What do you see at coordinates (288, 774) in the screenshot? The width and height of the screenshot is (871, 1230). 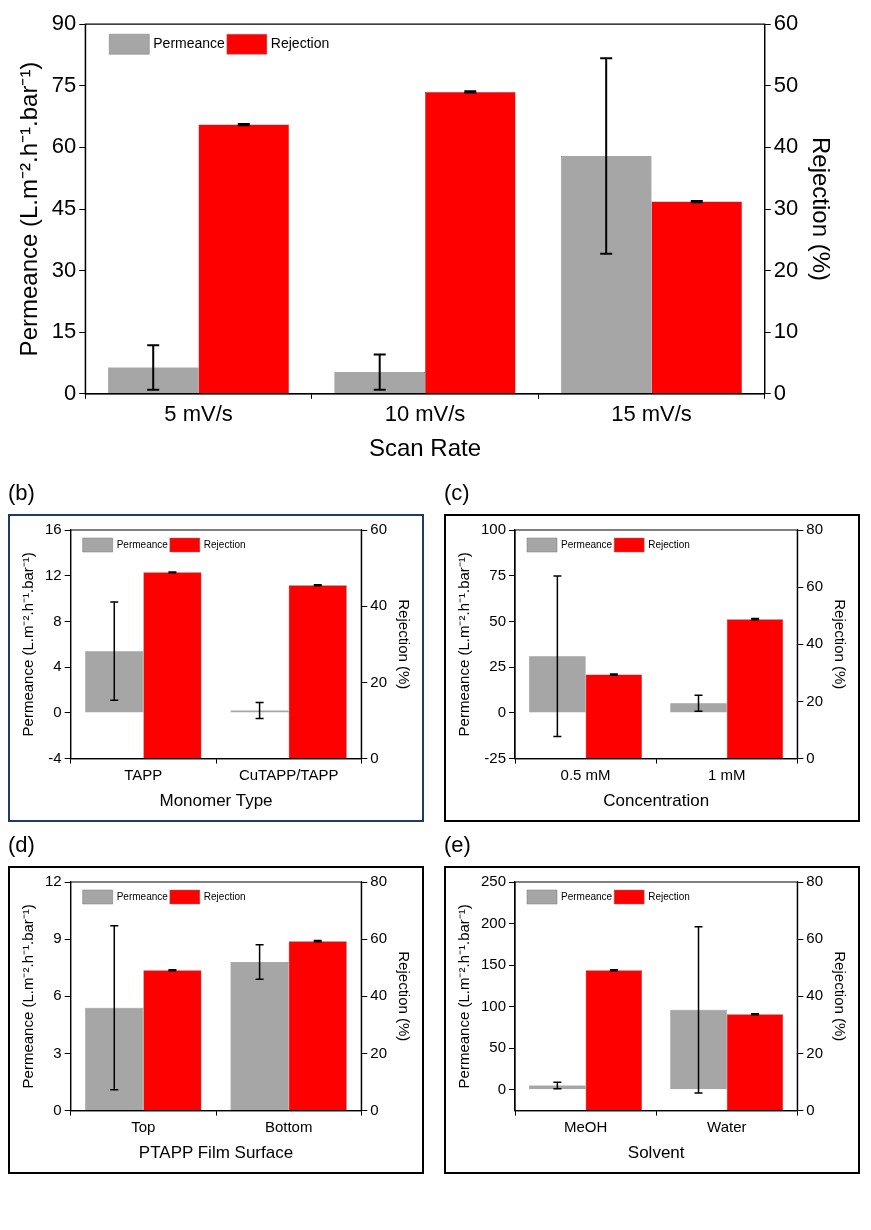 I see `x-tick-label: CuTAPP/TAPP` at bounding box center [288, 774].